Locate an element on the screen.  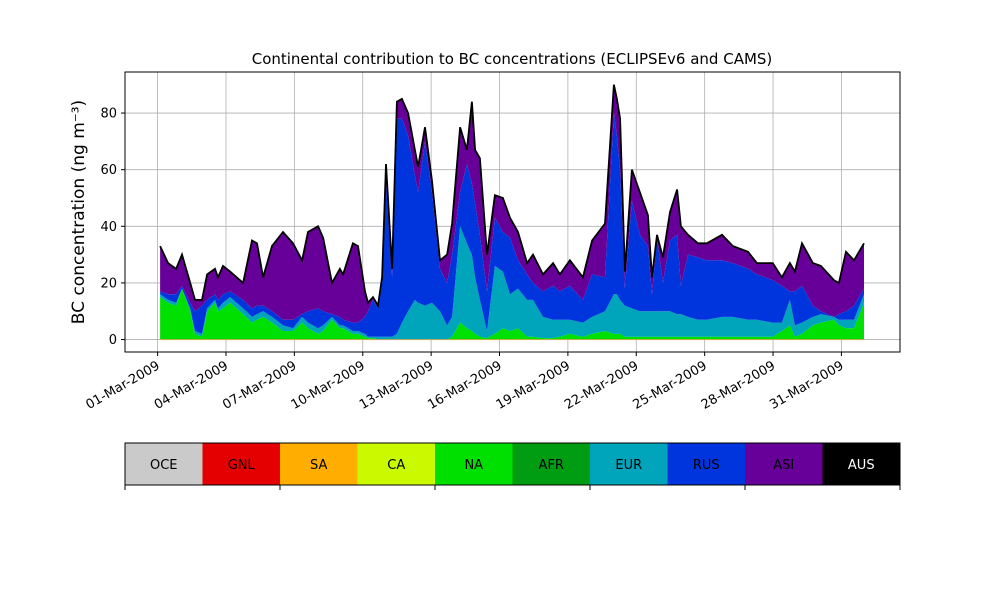
colorbar-frame is located at coordinates (512, 464).